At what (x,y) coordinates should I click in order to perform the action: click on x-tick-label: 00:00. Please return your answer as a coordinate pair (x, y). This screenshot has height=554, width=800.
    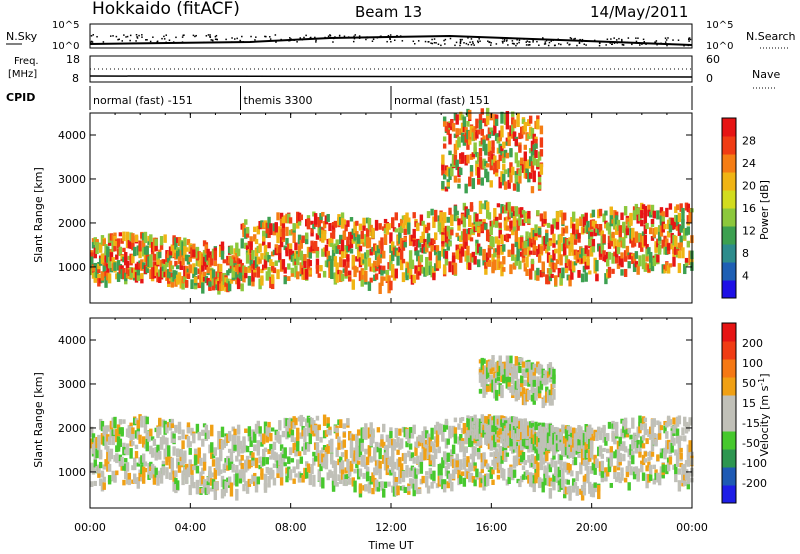
    Looking at the image, I should click on (90, 527).